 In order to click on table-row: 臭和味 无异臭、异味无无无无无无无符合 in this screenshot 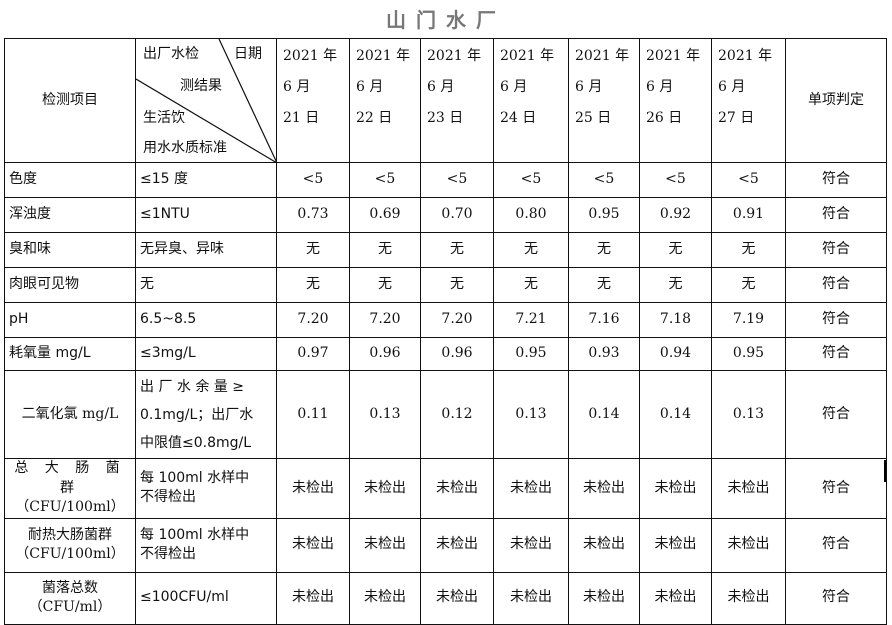, I will do `click(445, 250)`.